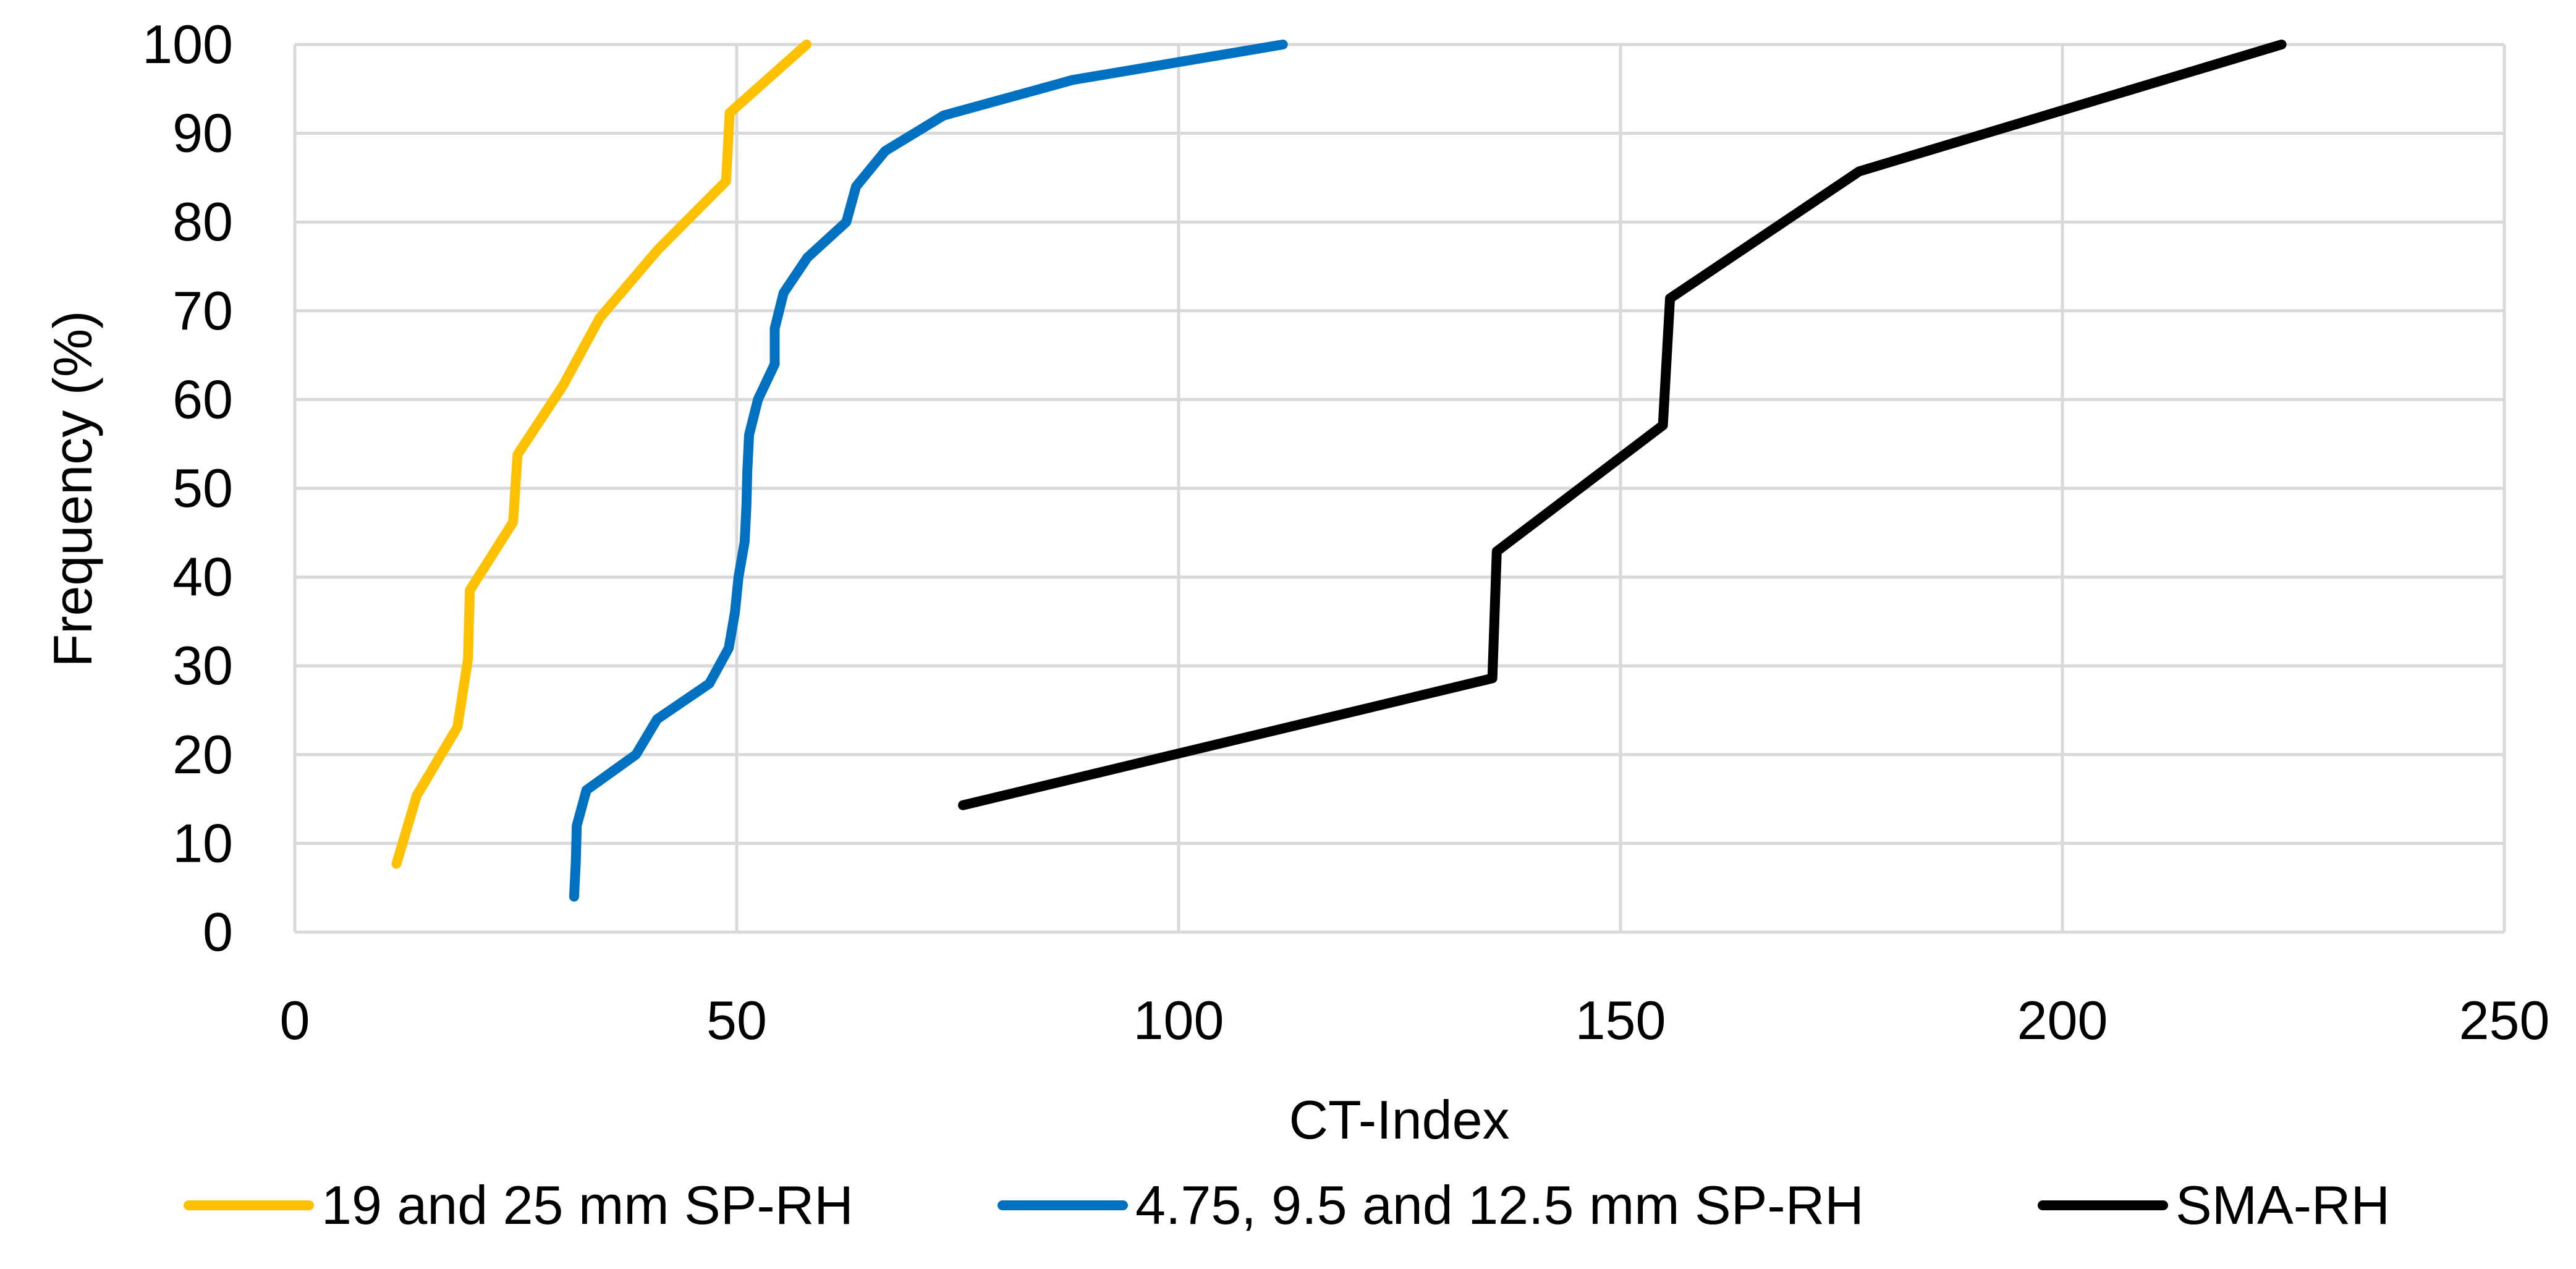 This screenshot has width=2576, height=1269. I want to click on y-tick-label: 60, so click(202, 399).